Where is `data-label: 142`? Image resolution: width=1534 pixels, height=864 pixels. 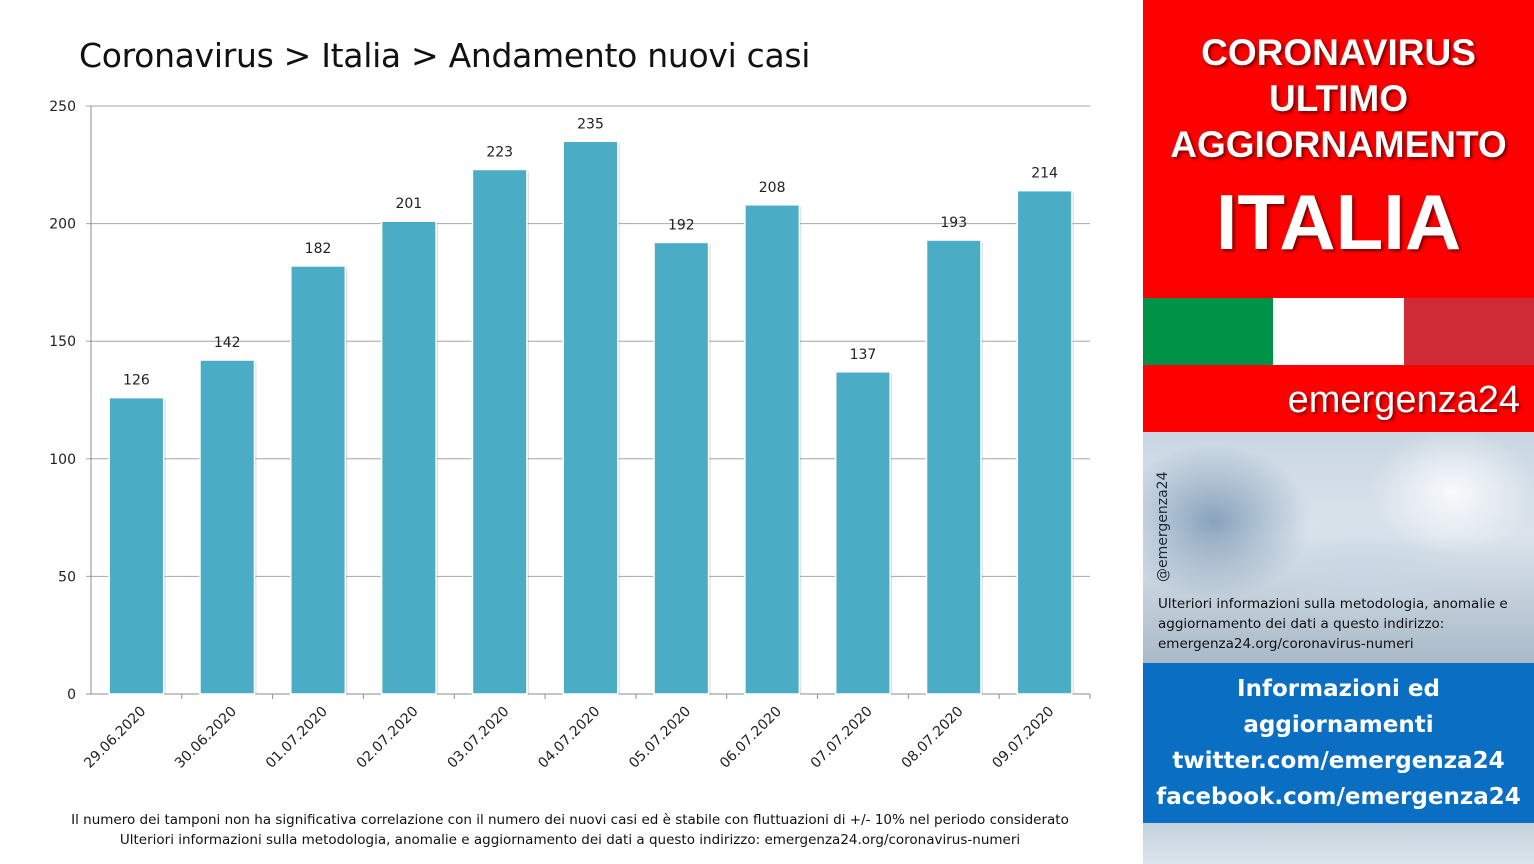 data-label: 142 is located at coordinates (227, 343).